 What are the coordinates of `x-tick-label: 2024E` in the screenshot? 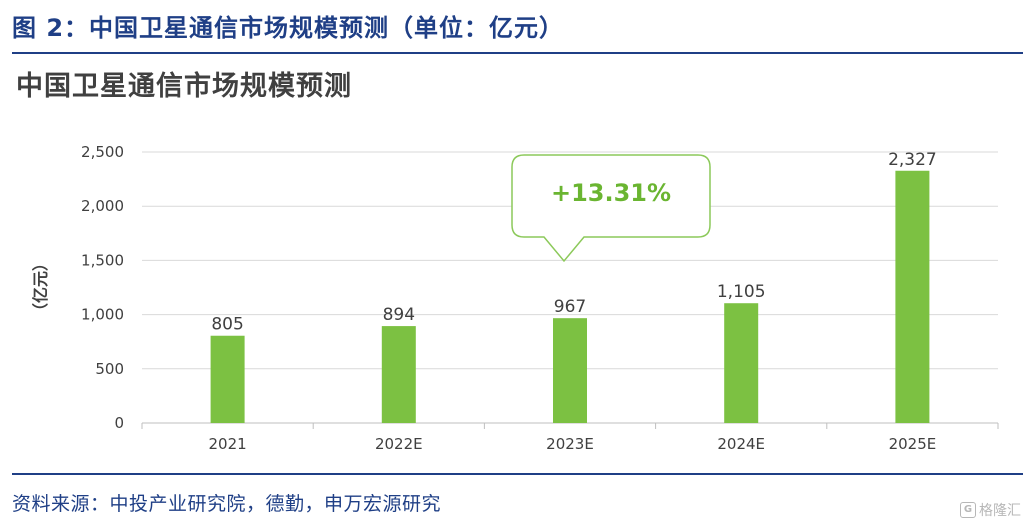 It's located at (741, 444).